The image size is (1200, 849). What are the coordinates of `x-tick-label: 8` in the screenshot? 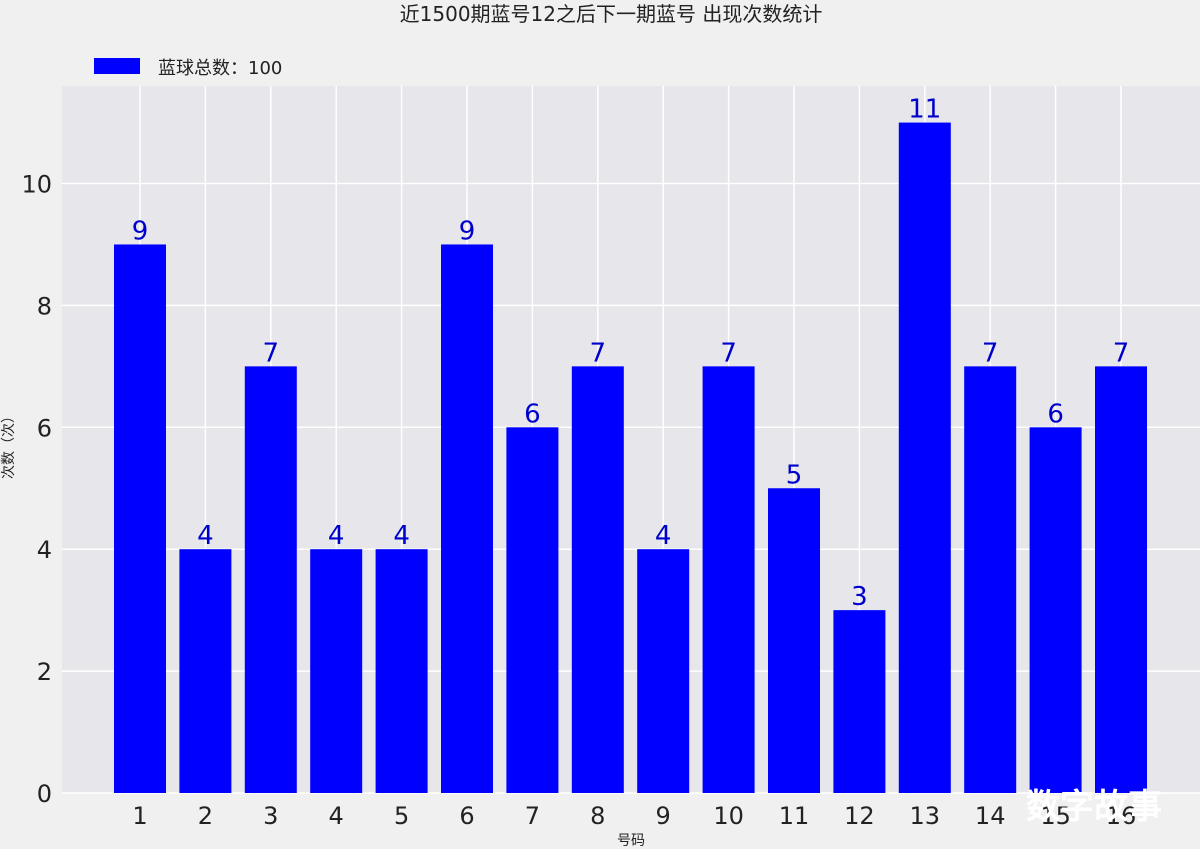 It's located at (597, 816).